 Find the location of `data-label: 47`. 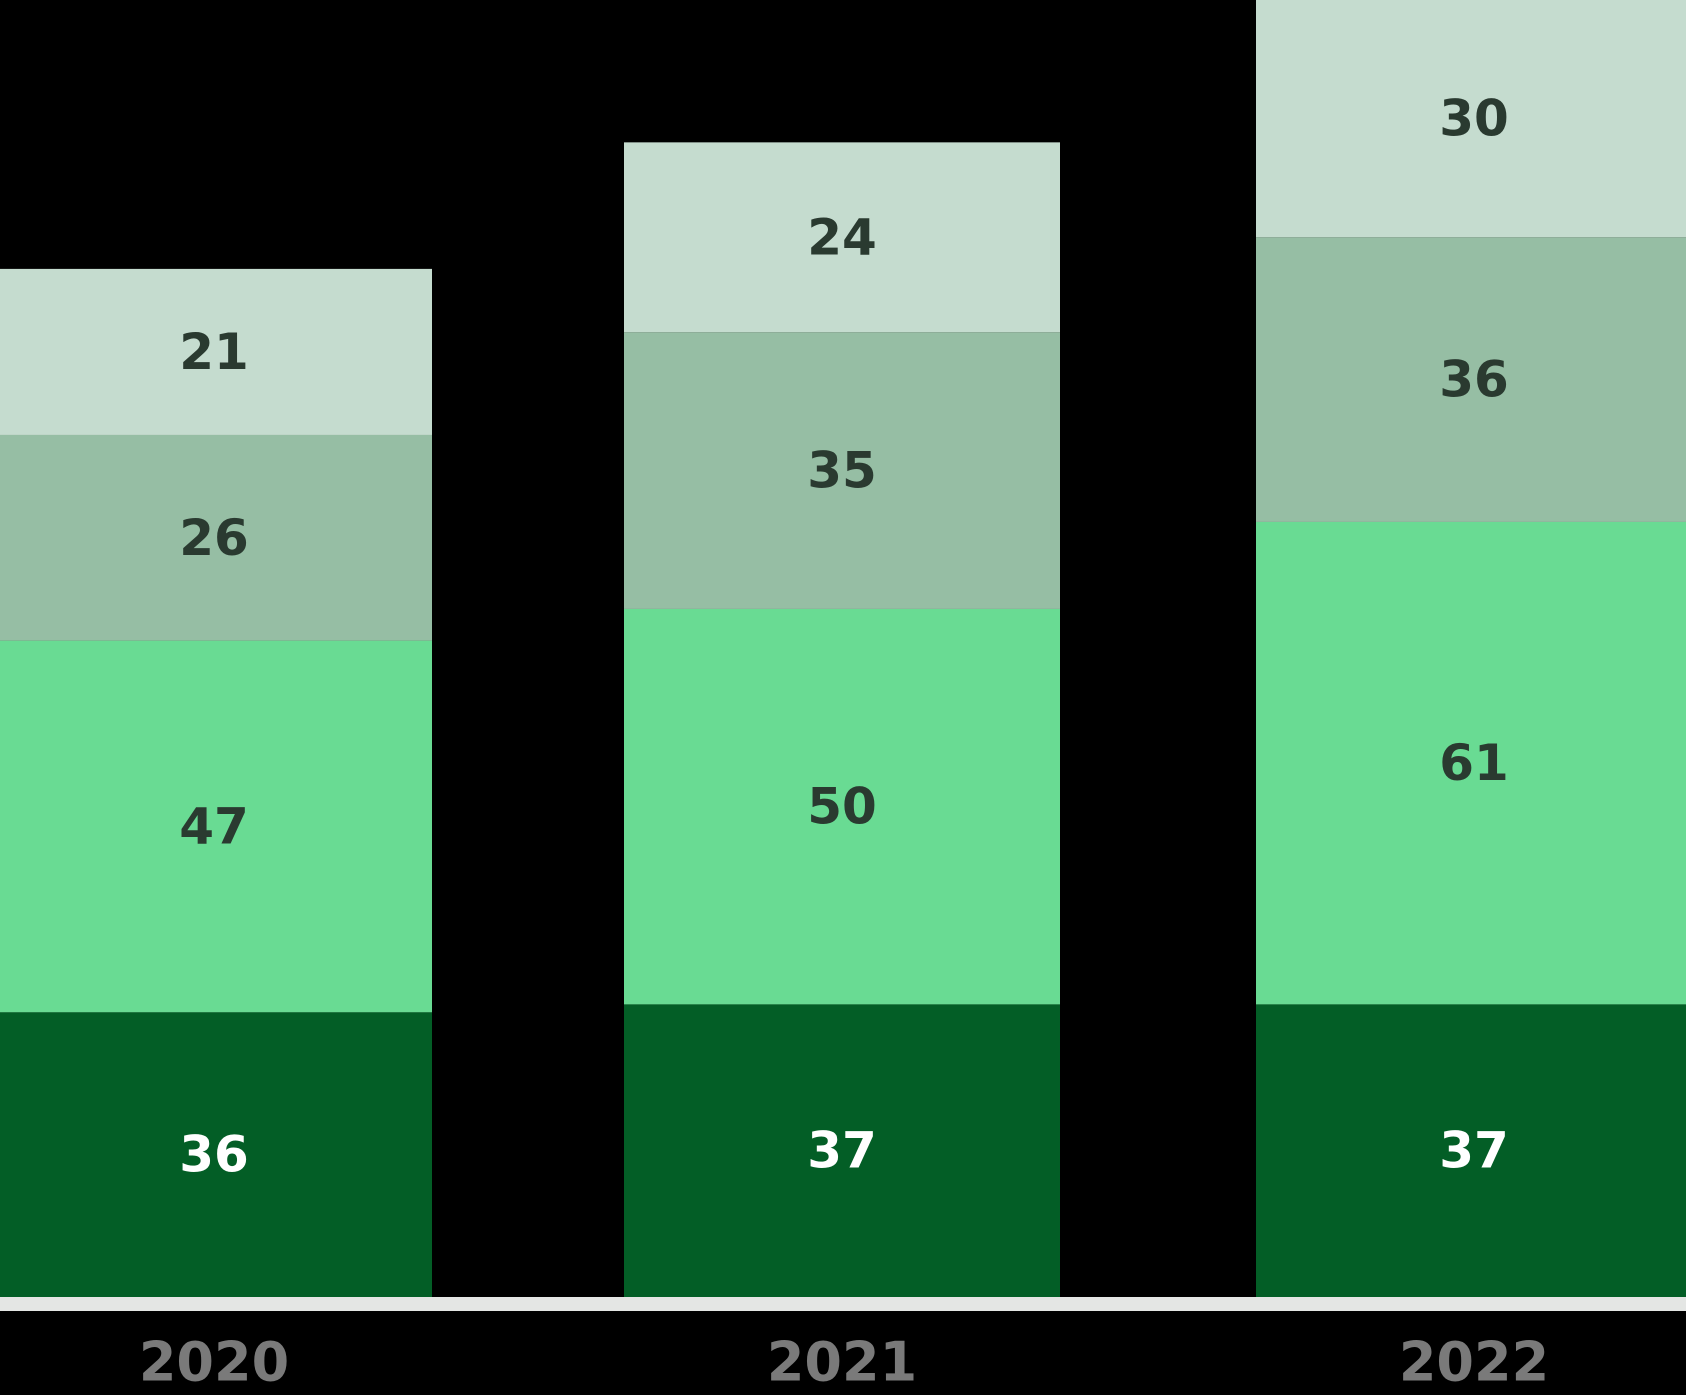

data-label: 47 is located at coordinates (214, 826).